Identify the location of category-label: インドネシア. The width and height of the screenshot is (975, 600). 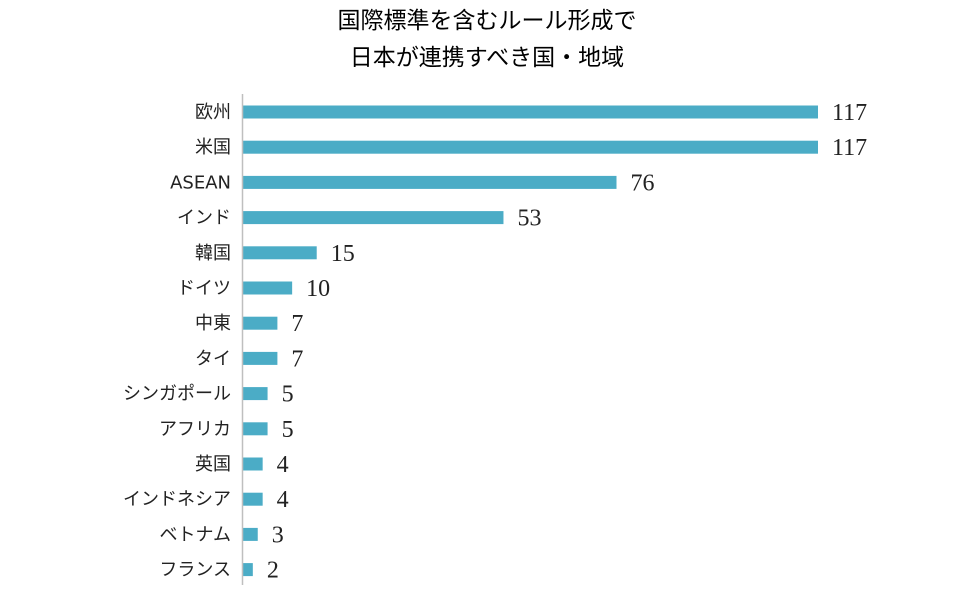
(177, 499).